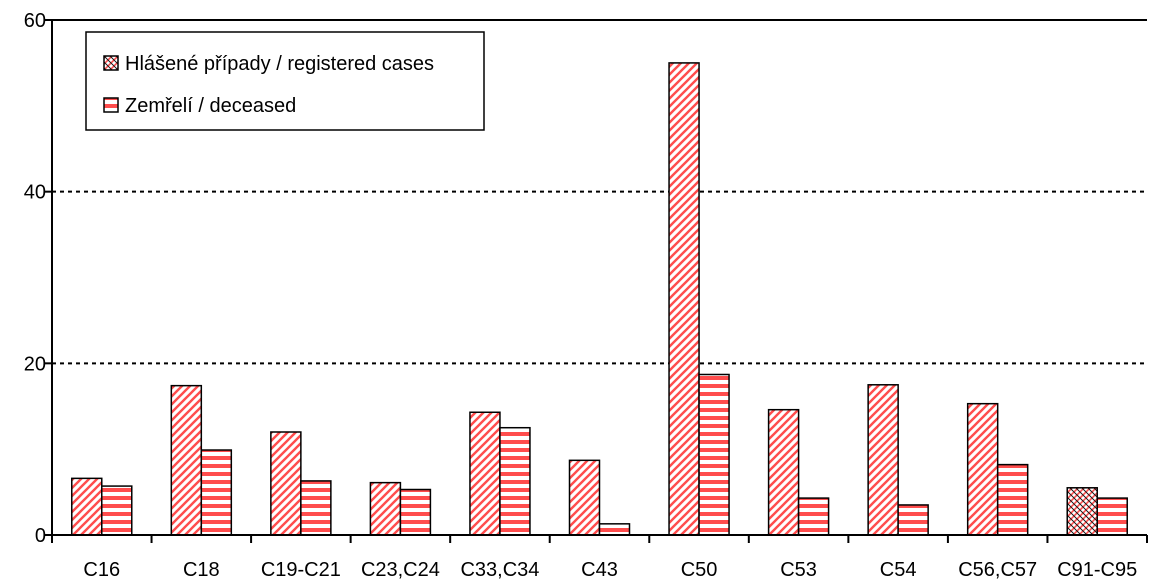 Image resolution: width=1152 pixels, height=588 pixels. I want to click on x-tick-label: C56,C57, so click(997, 570).